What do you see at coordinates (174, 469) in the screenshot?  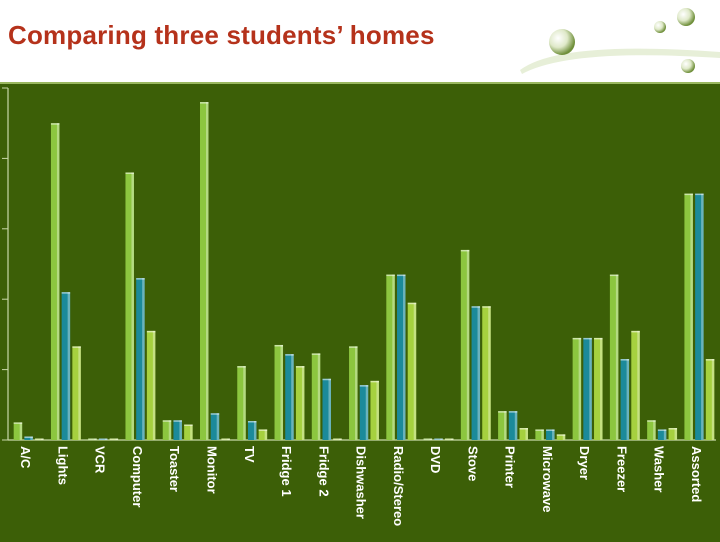 I see `x-tick-label: Toaster` at bounding box center [174, 469].